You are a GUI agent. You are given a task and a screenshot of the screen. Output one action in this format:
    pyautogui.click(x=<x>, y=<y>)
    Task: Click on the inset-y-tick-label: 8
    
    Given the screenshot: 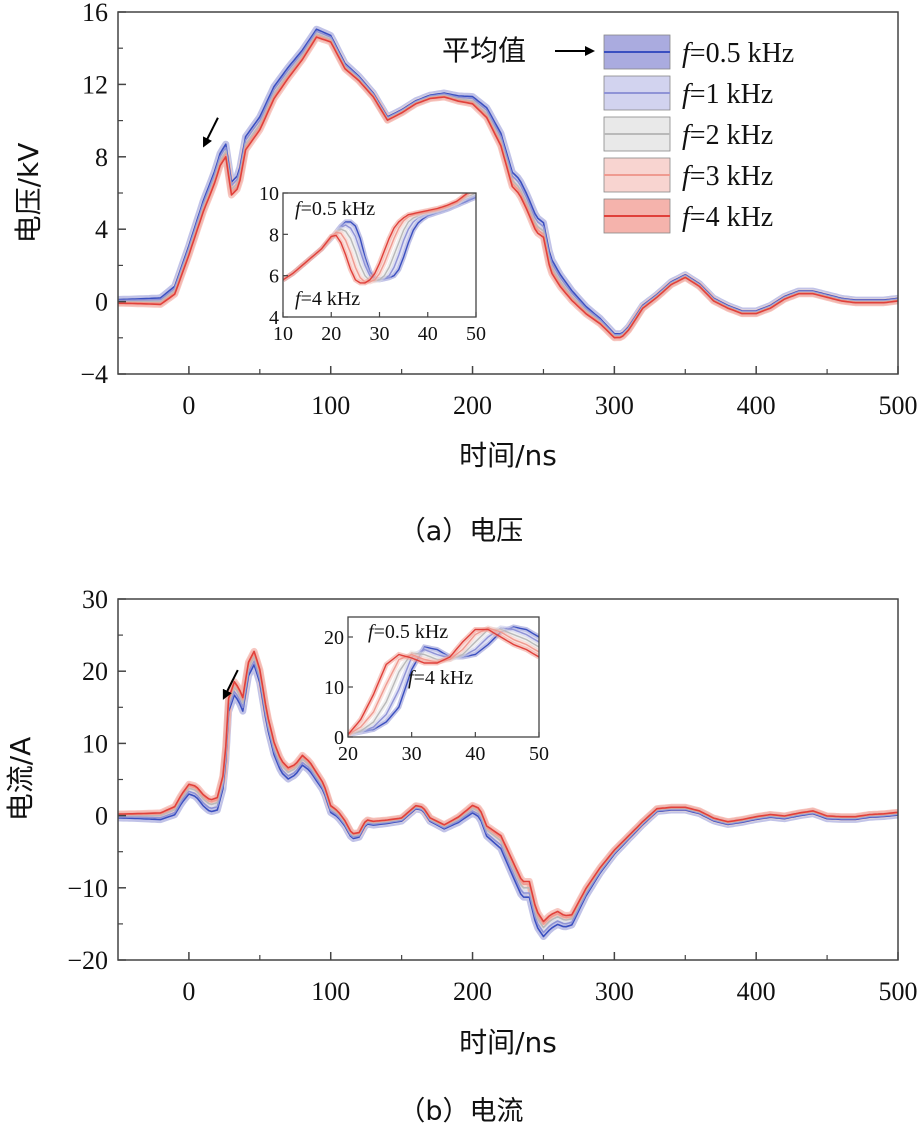 What is the action you would take?
    pyautogui.click(x=274, y=235)
    